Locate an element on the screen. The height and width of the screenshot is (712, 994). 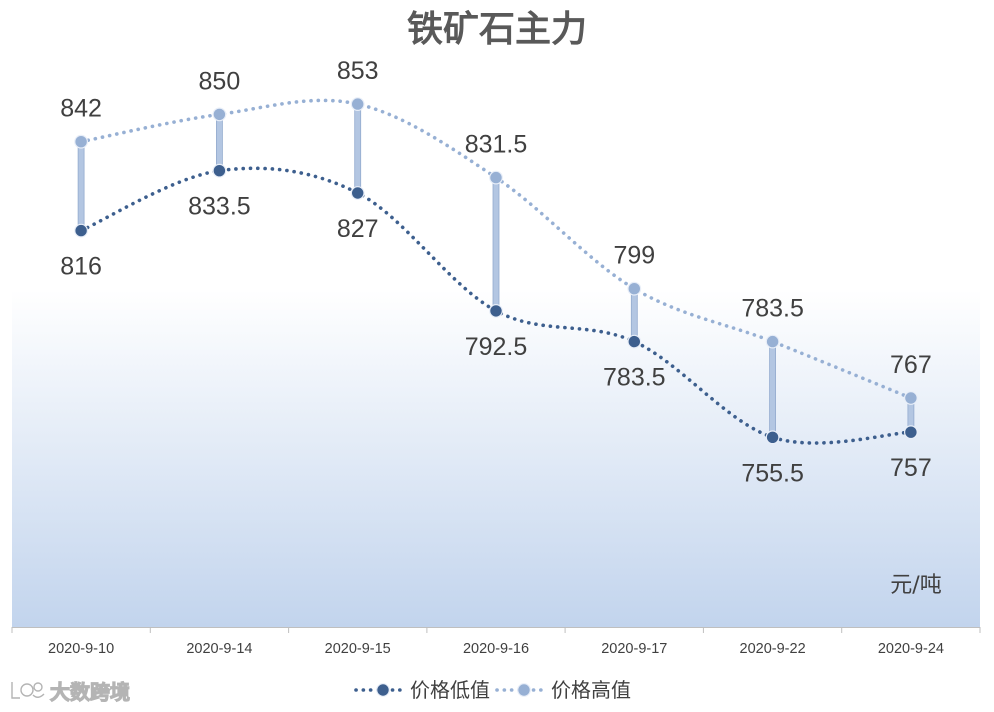
chart-title: 铁矿石主力 is located at coordinates (497, 29).